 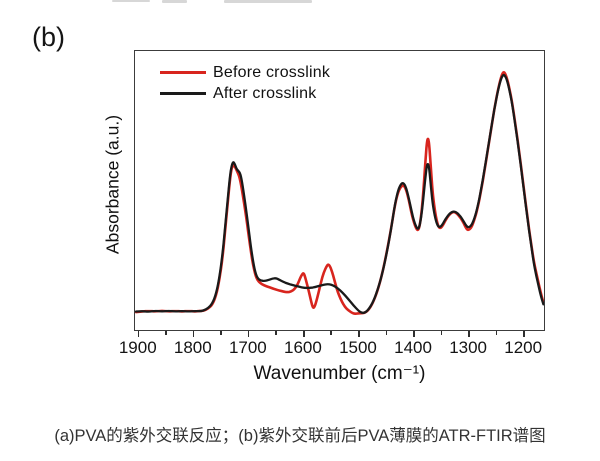 I want to click on legend: Before crosslink After crosslink, so click(x=245, y=83).